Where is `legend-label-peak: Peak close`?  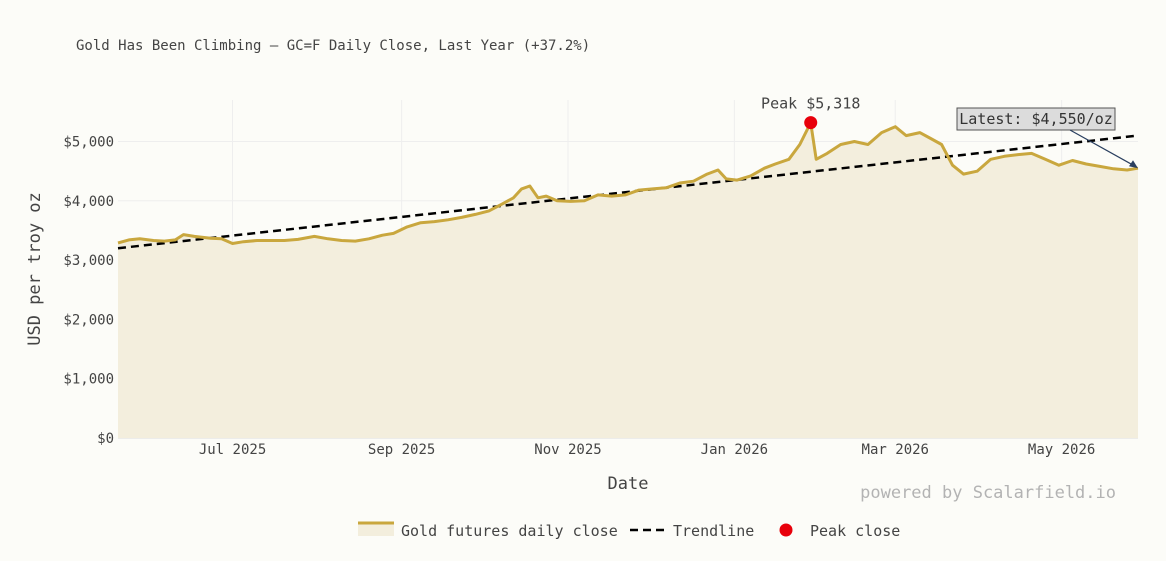
legend-label-peak: Peak close is located at coordinates (855, 531).